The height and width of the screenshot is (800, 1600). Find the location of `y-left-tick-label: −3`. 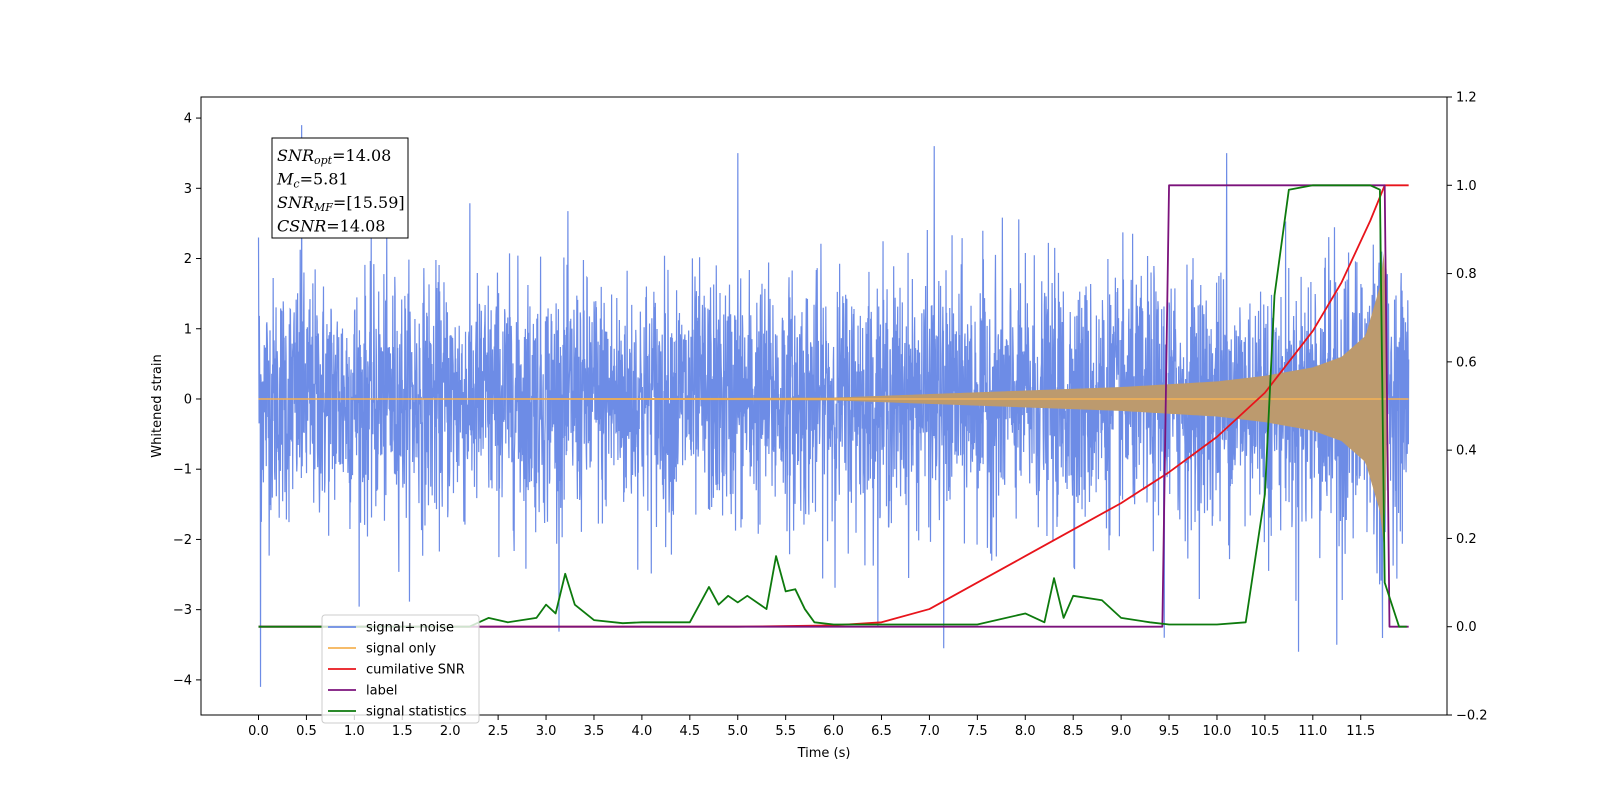

y-left-tick-label: −3 is located at coordinates (182, 610).